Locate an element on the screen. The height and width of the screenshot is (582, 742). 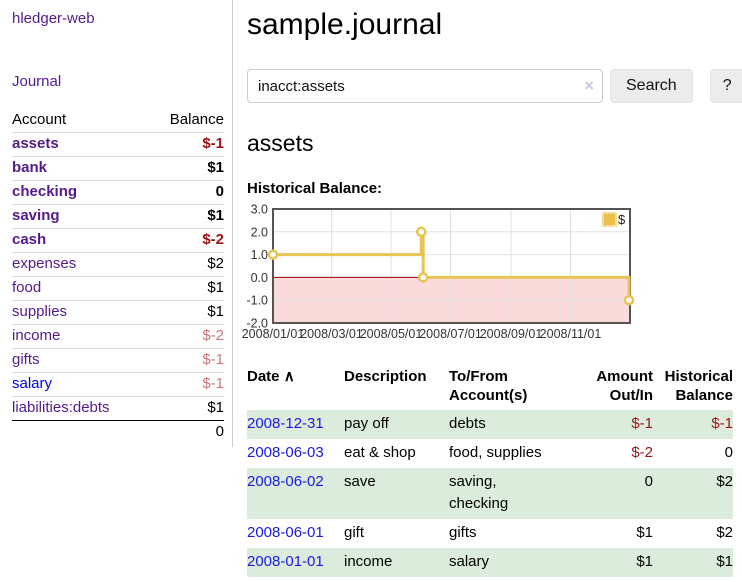
search-input is located at coordinates (425, 86).